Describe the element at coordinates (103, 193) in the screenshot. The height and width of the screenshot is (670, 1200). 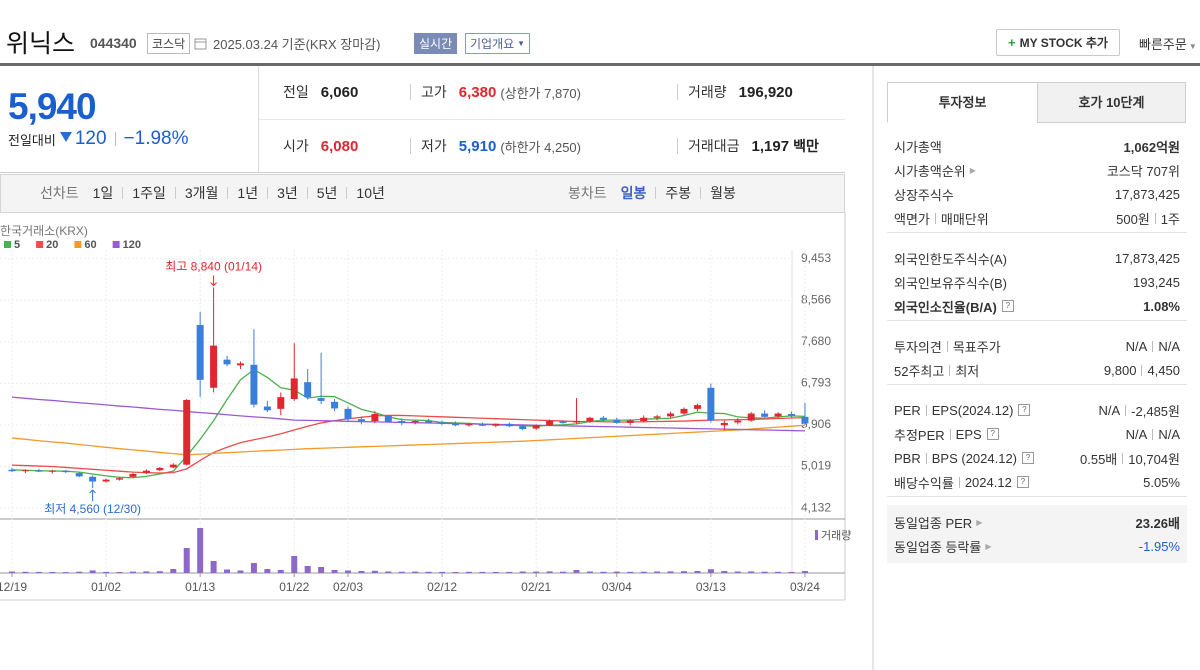
I see `period-item: 1일` at that location.